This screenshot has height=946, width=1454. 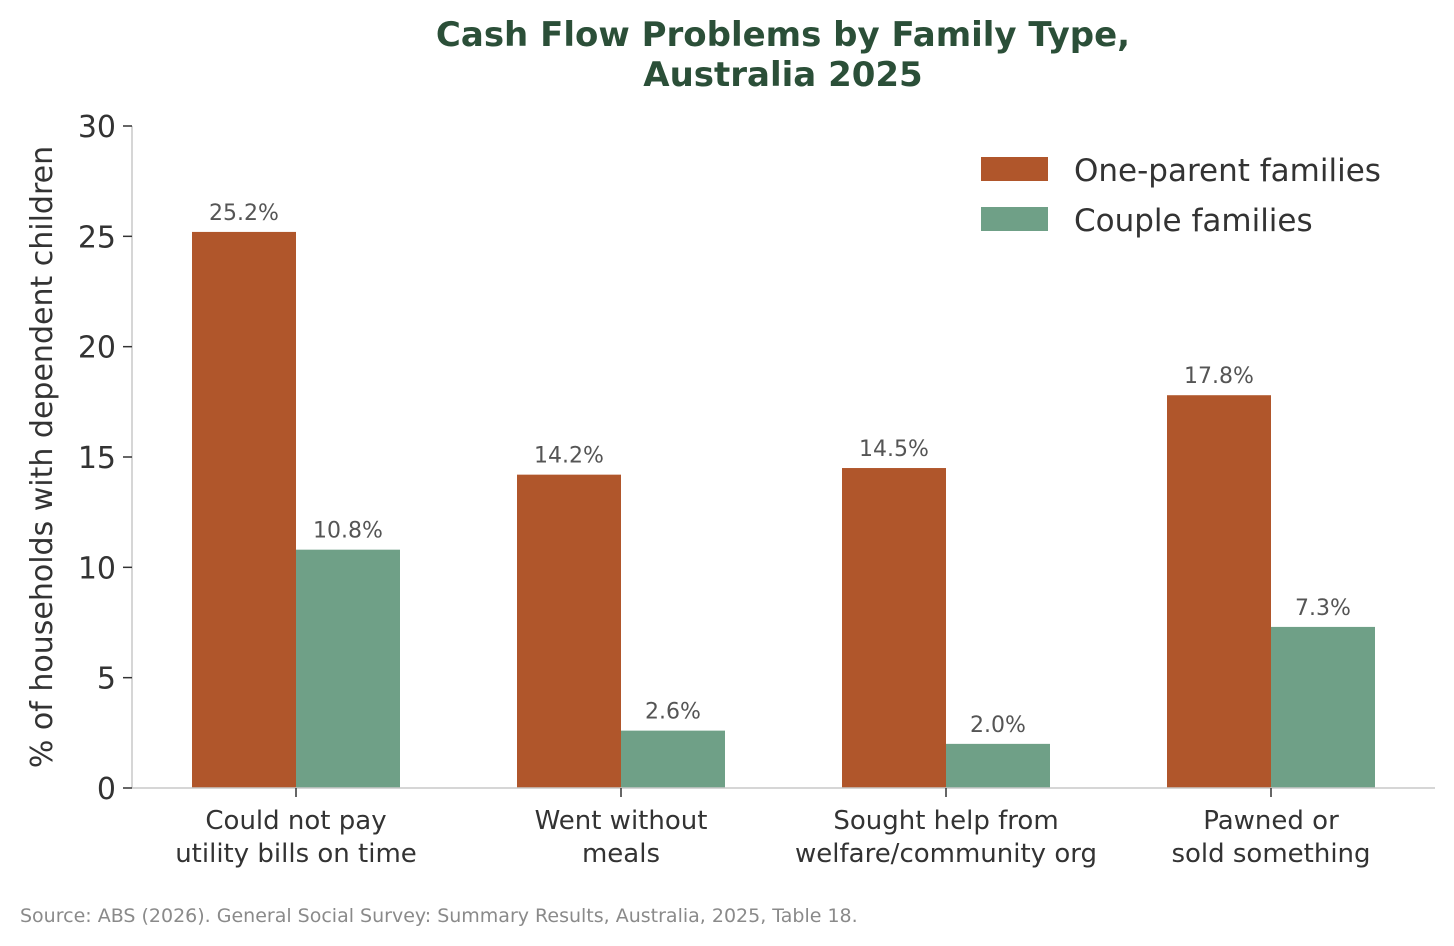 What do you see at coordinates (1227, 171) in the screenshot?
I see `legend-label-one-parent: One-parent families` at bounding box center [1227, 171].